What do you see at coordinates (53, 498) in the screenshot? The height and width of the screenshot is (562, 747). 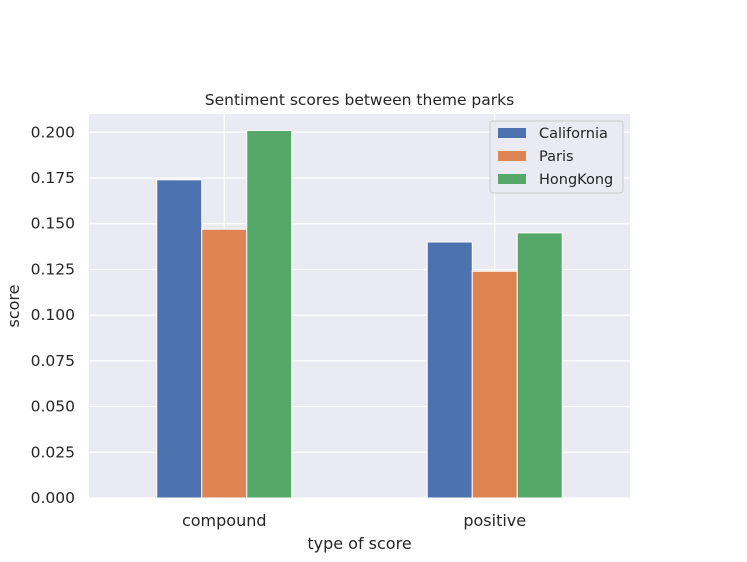 I see `y-tick-label: 0.000` at bounding box center [53, 498].